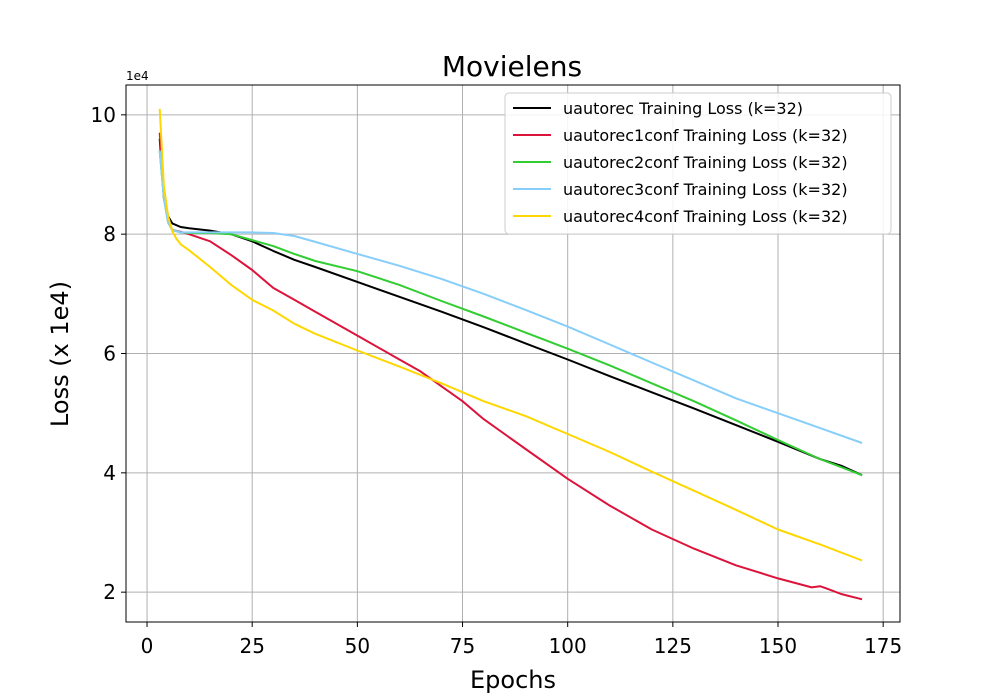 This screenshot has height=700, width=1000. I want to click on legend-entry: uautorec3conf Training Loss (k=32), so click(705, 189).